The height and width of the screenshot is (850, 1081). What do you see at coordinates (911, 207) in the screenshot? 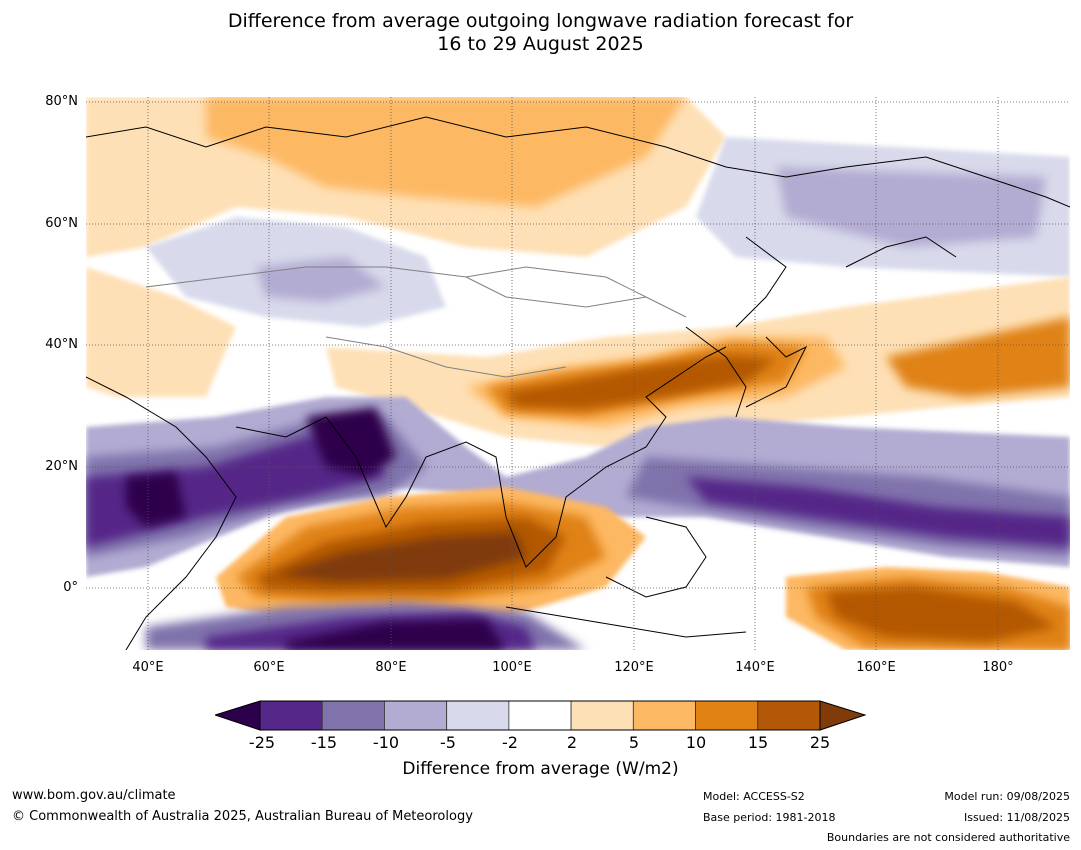
I see `field-negative-northeast-core` at bounding box center [911, 207].